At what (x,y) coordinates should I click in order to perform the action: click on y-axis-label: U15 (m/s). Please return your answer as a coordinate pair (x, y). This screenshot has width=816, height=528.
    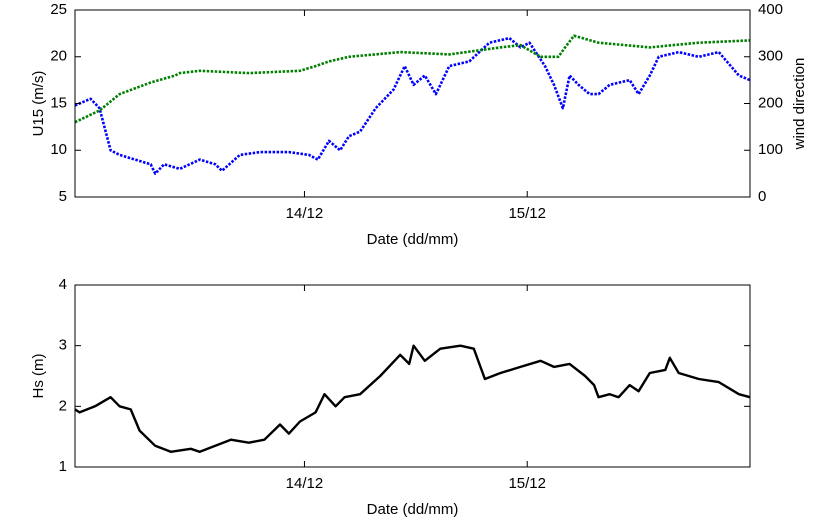
    Looking at the image, I should click on (38, 104).